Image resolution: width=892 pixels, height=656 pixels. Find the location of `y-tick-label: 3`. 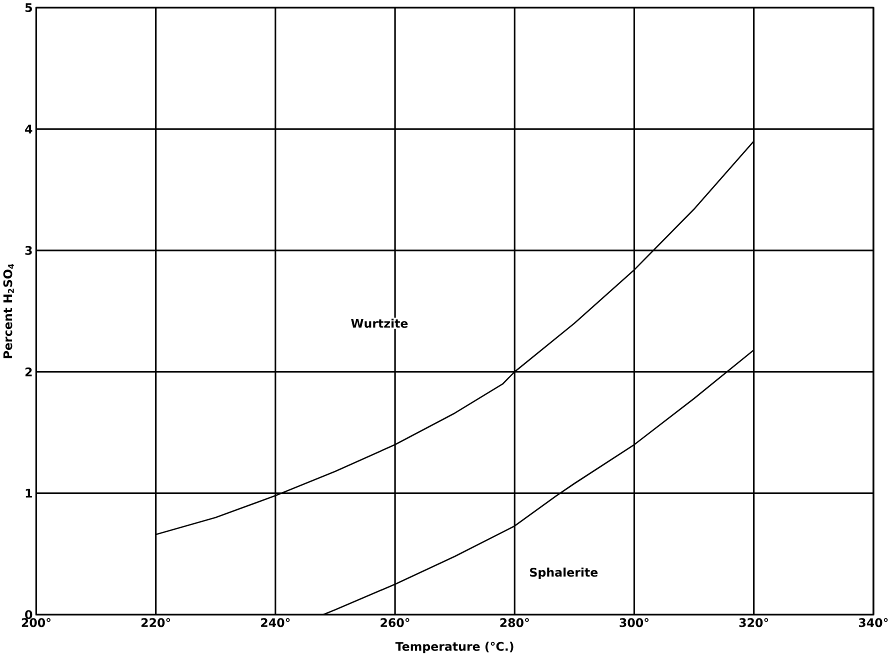

y-tick-label: 3 is located at coordinates (28, 250).